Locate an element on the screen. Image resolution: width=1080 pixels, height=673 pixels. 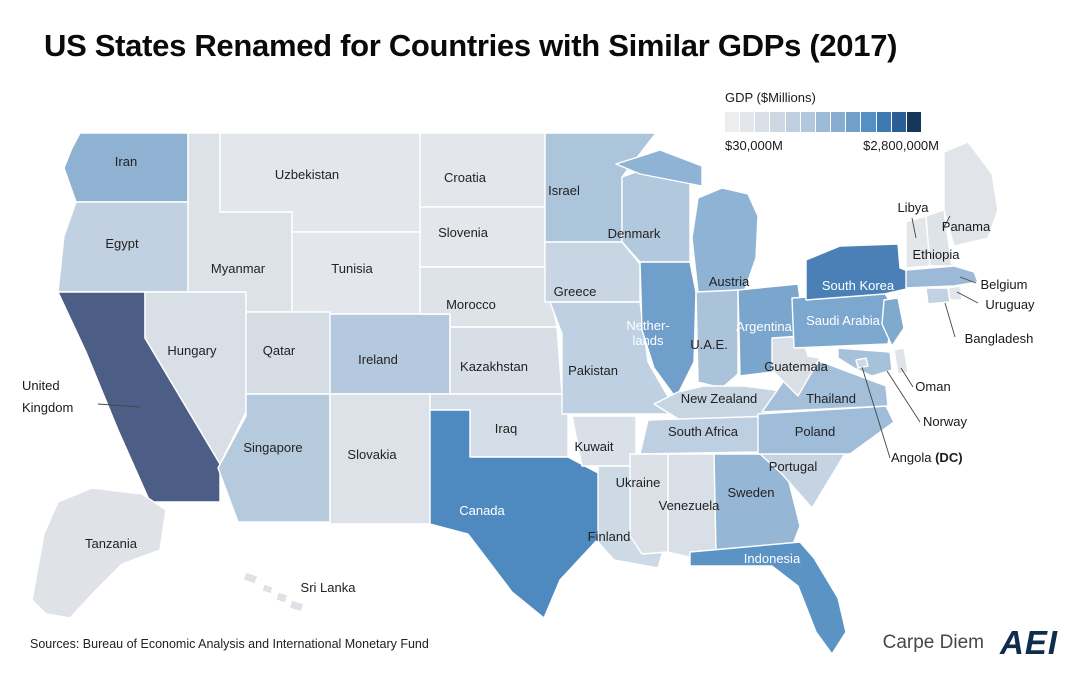
label-bangladesh: Bangladesh is located at coordinates (999, 338).